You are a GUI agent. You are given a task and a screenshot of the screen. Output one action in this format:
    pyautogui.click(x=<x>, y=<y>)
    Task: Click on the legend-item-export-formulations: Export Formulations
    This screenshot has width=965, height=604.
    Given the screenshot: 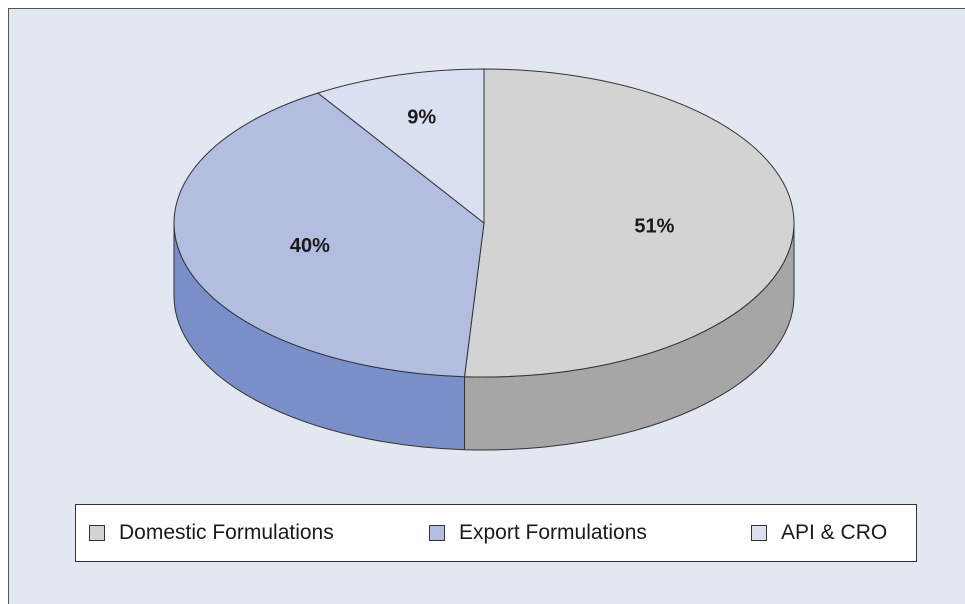 What is the action you would take?
    pyautogui.click(x=538, y=533)
    